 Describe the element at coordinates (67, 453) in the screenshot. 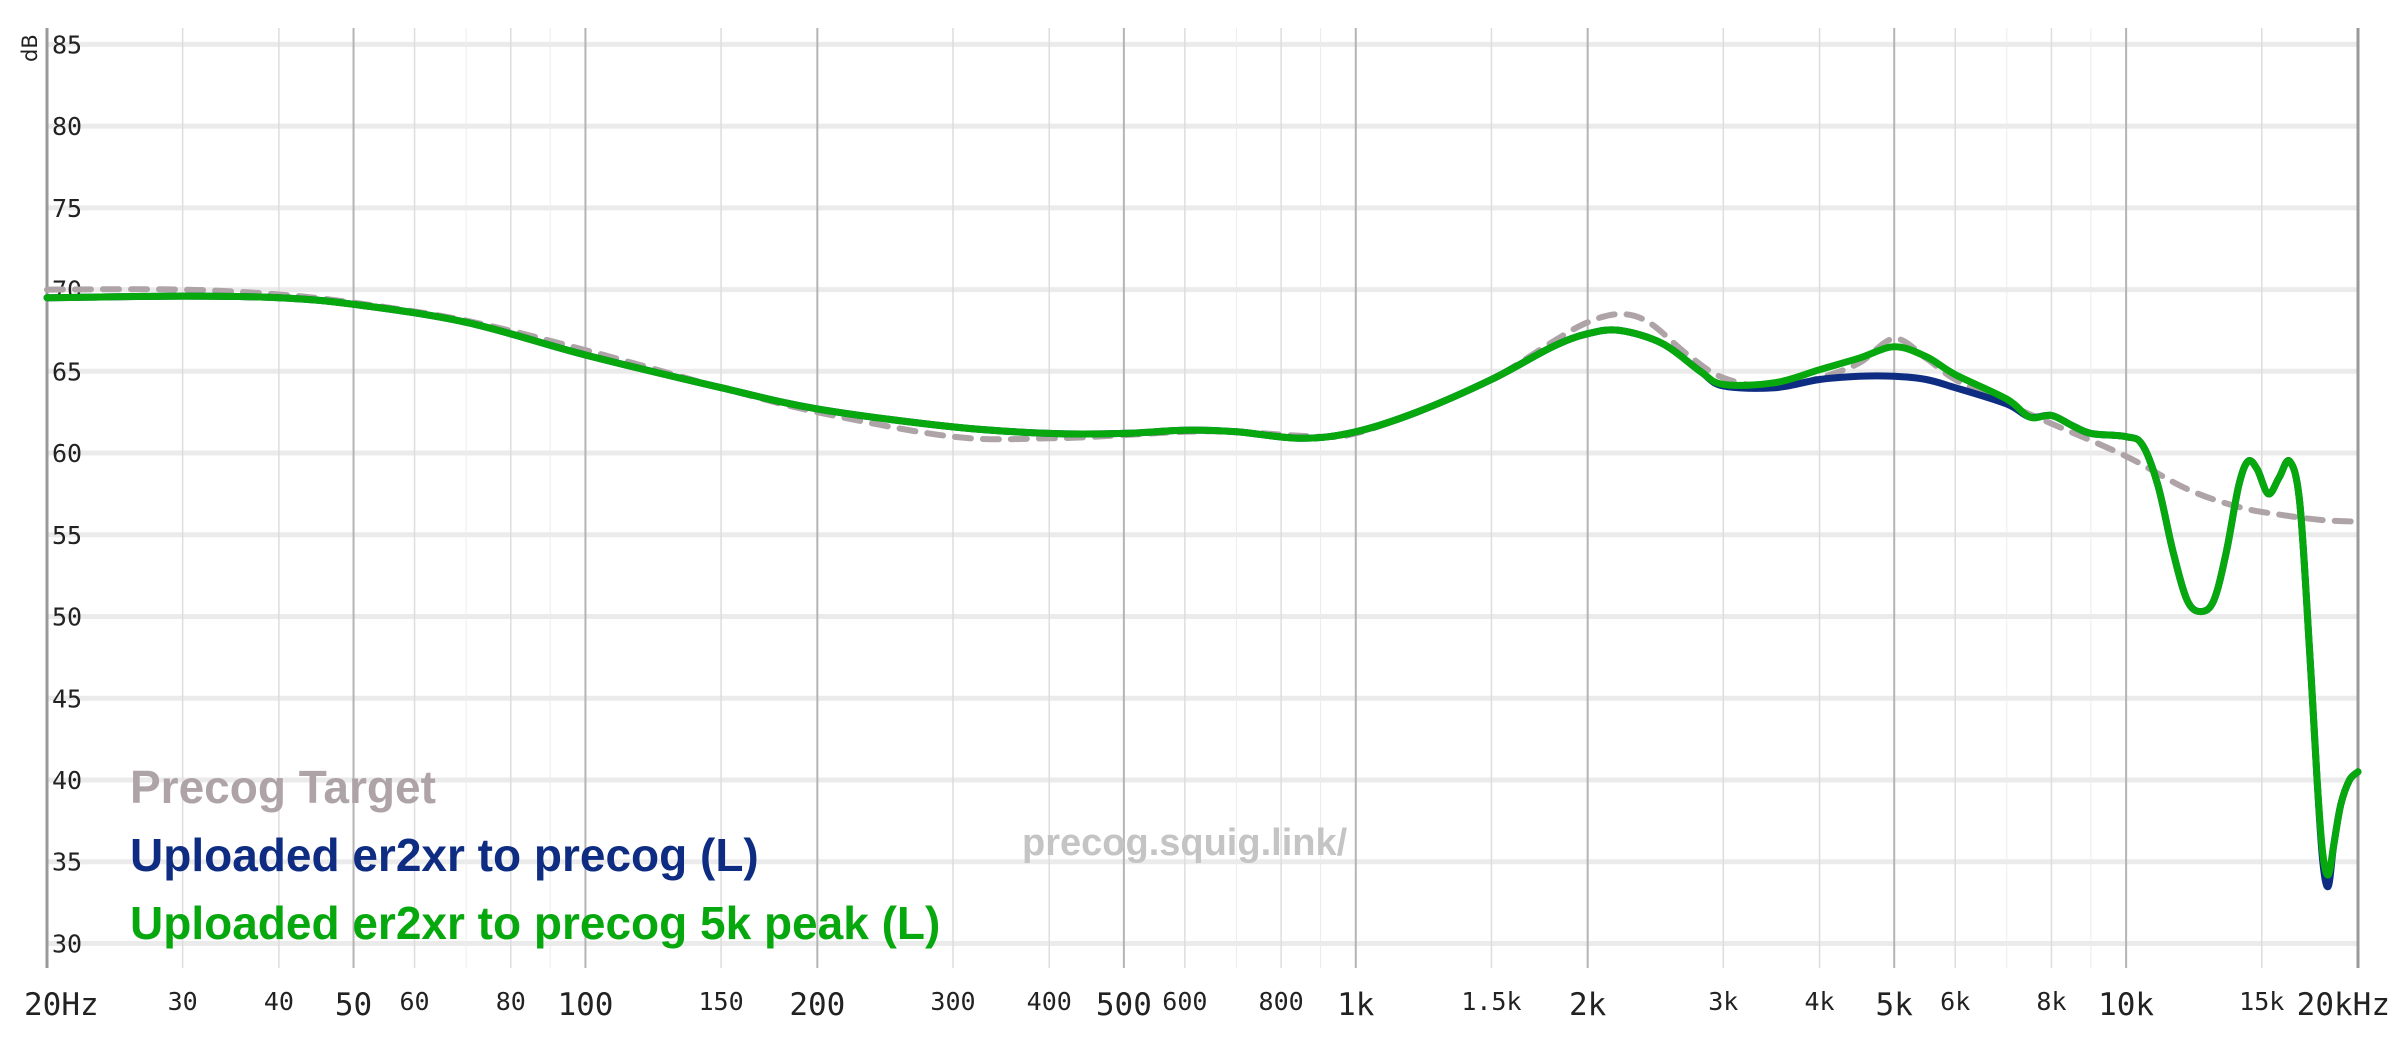

I see `y-tick-label: 60` at that location.